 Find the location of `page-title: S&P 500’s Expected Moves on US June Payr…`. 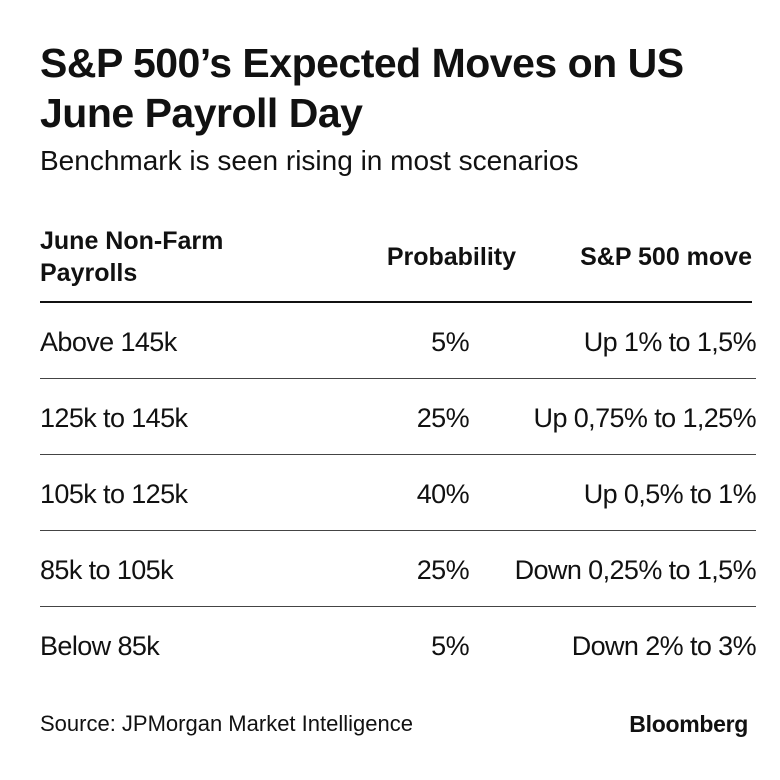

page-title: S&P 500’s Expected Moves on US June Payr… is located at coordinates (362, 88).